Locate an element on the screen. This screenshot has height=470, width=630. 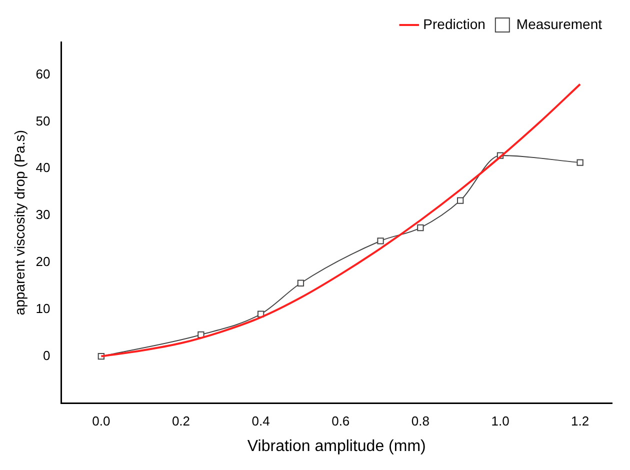
x-axis-title: Vibration amplitude (mm) is located at coordinates (336, 446).